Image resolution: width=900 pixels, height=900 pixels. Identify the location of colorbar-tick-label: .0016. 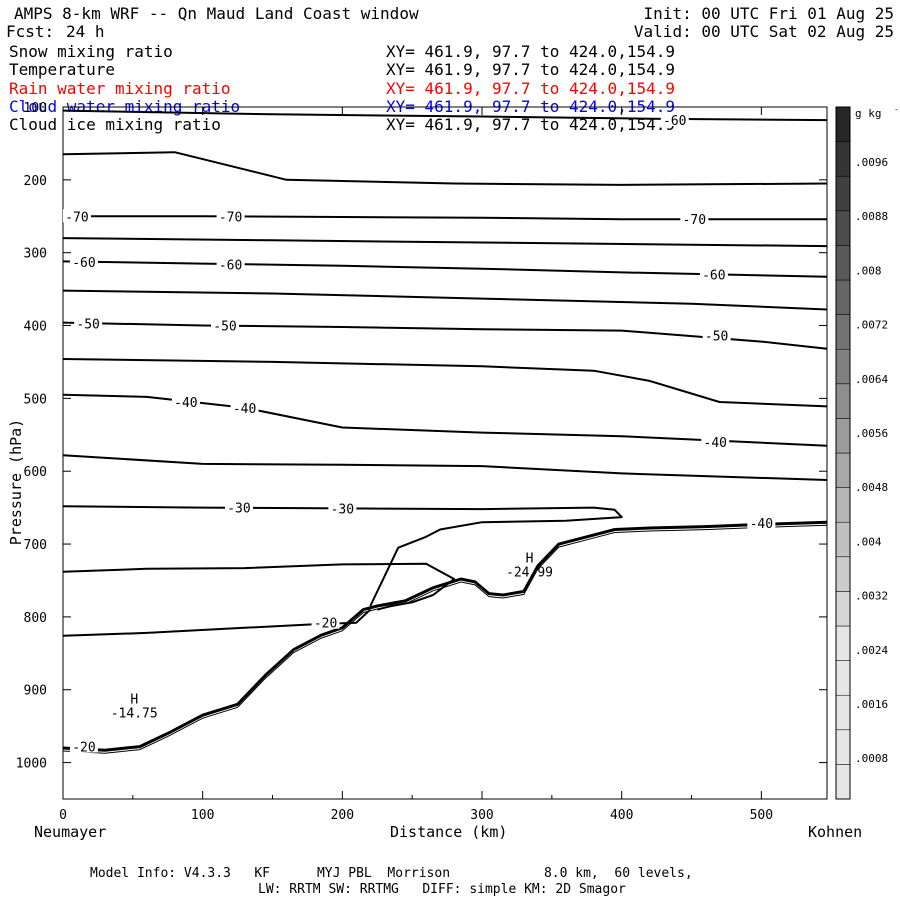
(871, 704).